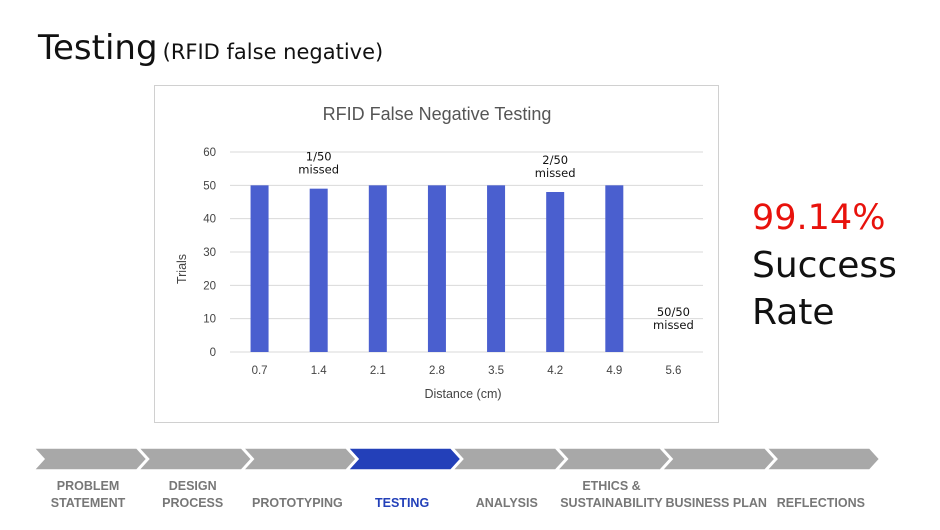 The width and height of the screenshot is (940, 530). Describe the element at coordinates (88, 503) in the screenshot. I see `nav-item-label-line2: STATEMENT` at that location.